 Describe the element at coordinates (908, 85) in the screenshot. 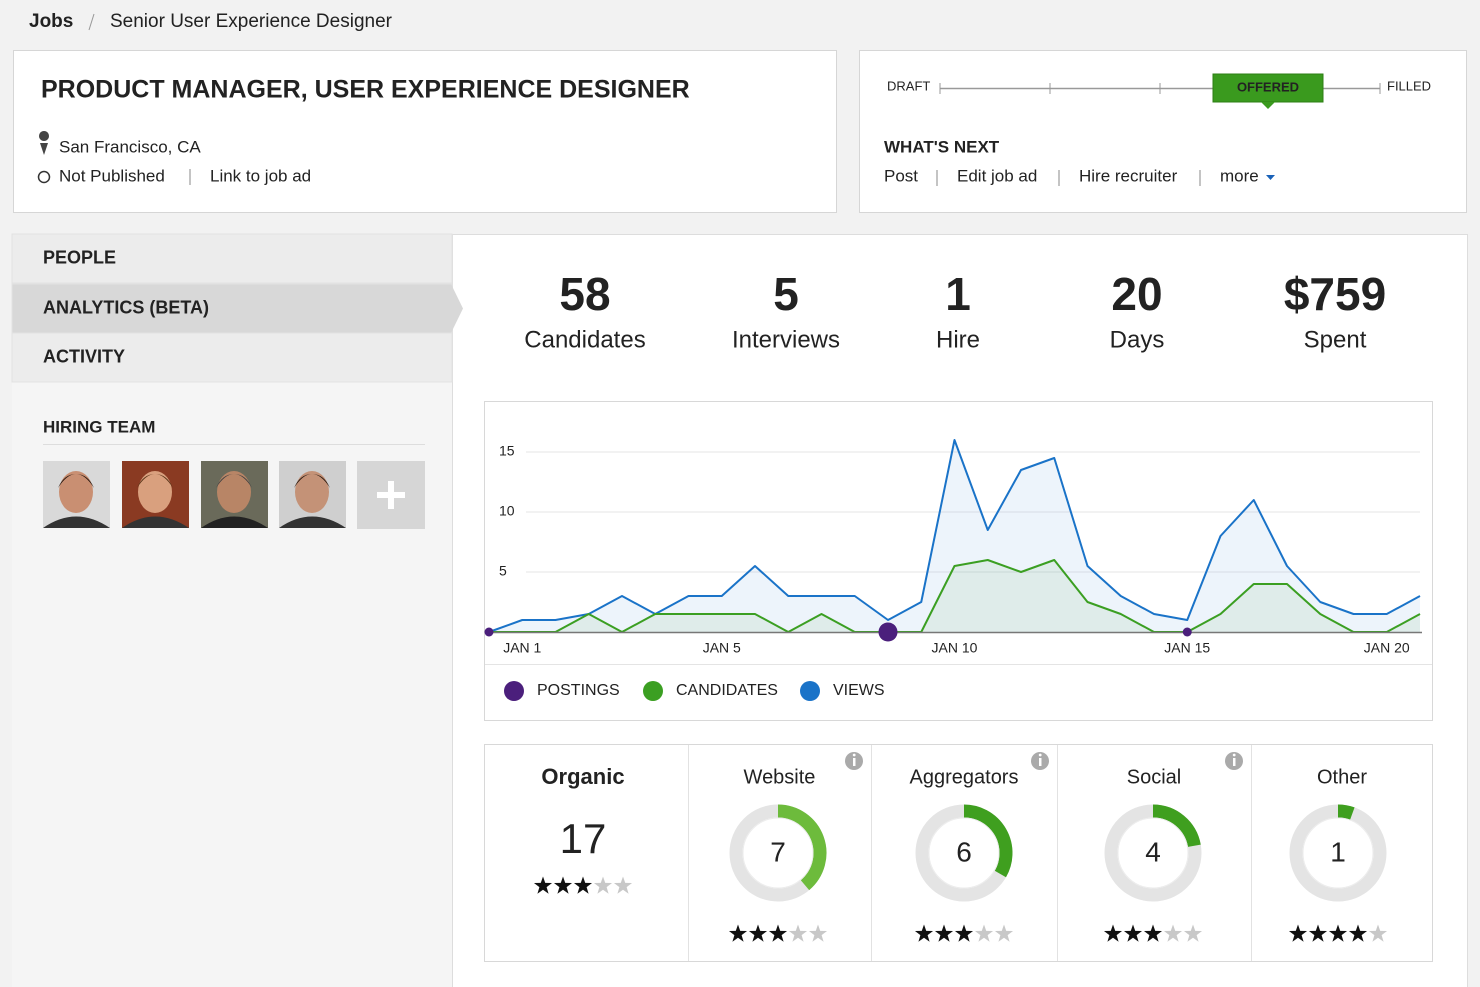

I see `stage-label: DRAFT` at that location.